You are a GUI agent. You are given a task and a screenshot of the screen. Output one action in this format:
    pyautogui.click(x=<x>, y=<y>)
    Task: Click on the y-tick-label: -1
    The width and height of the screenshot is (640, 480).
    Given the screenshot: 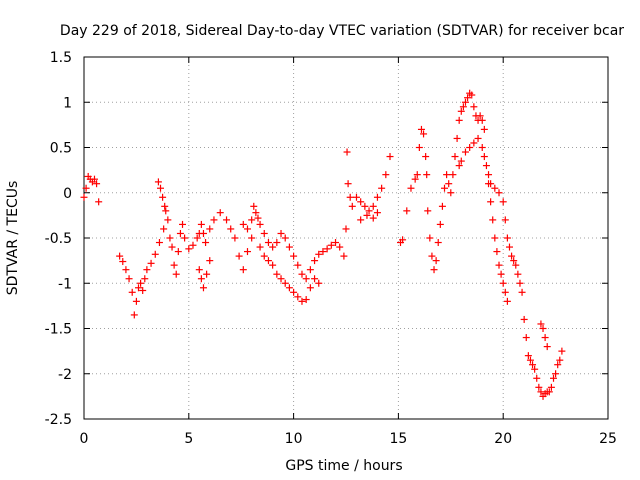 What is the action you would take?
    pyautogui.click(x=65, y=284)
    